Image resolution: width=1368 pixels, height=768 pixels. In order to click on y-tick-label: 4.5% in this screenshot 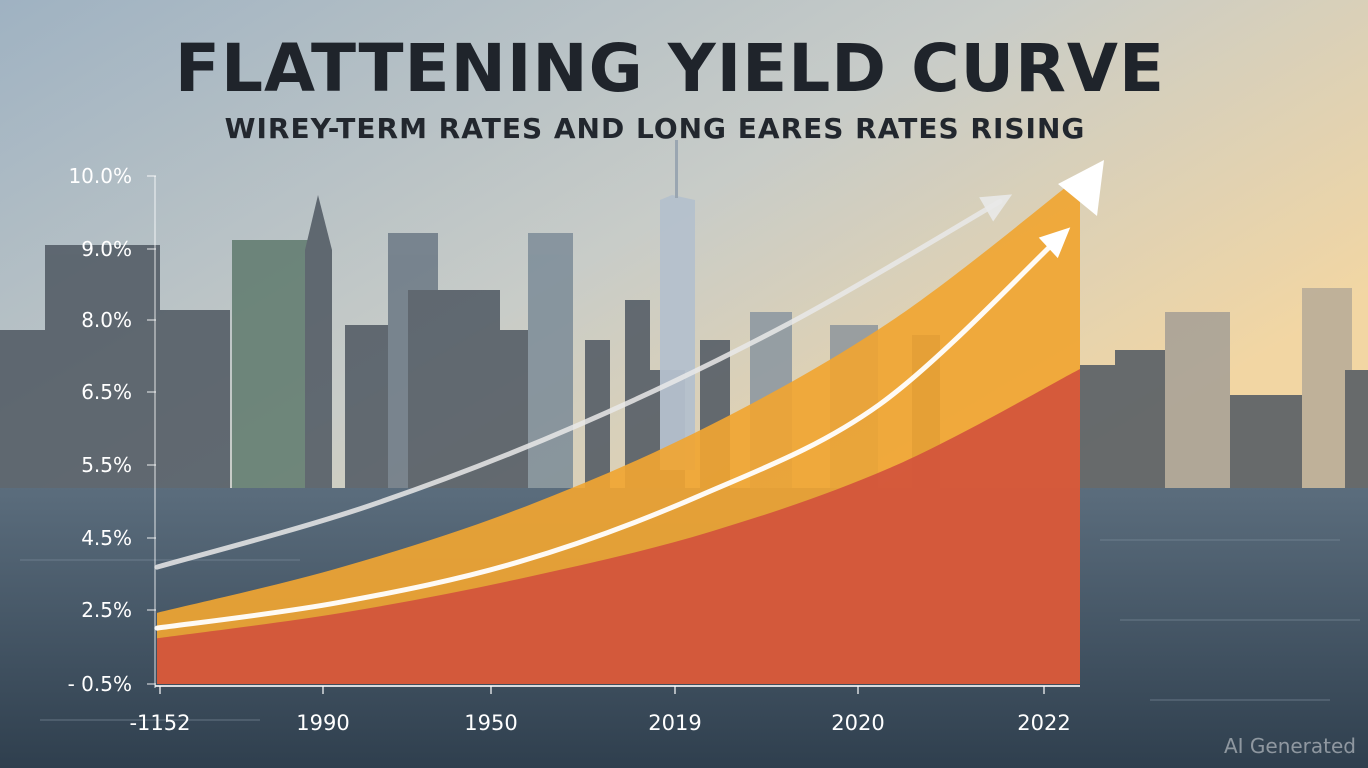, I will do `click(106, 538)`.